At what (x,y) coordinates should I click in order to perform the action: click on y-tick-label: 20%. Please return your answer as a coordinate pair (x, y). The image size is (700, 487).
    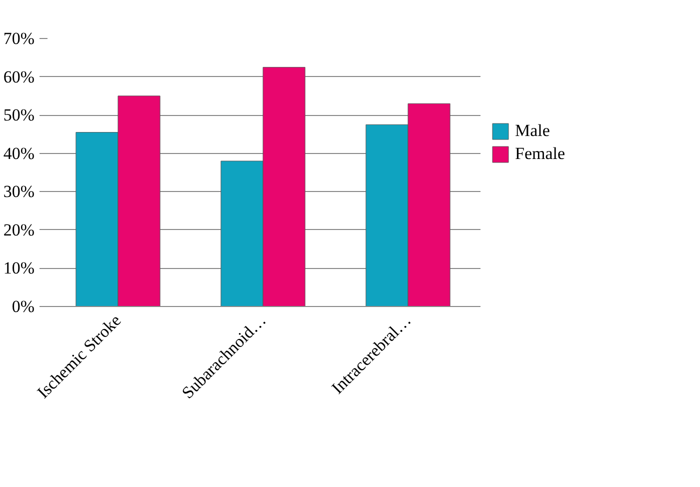
    Looking at the image, I should click on (19, 230).